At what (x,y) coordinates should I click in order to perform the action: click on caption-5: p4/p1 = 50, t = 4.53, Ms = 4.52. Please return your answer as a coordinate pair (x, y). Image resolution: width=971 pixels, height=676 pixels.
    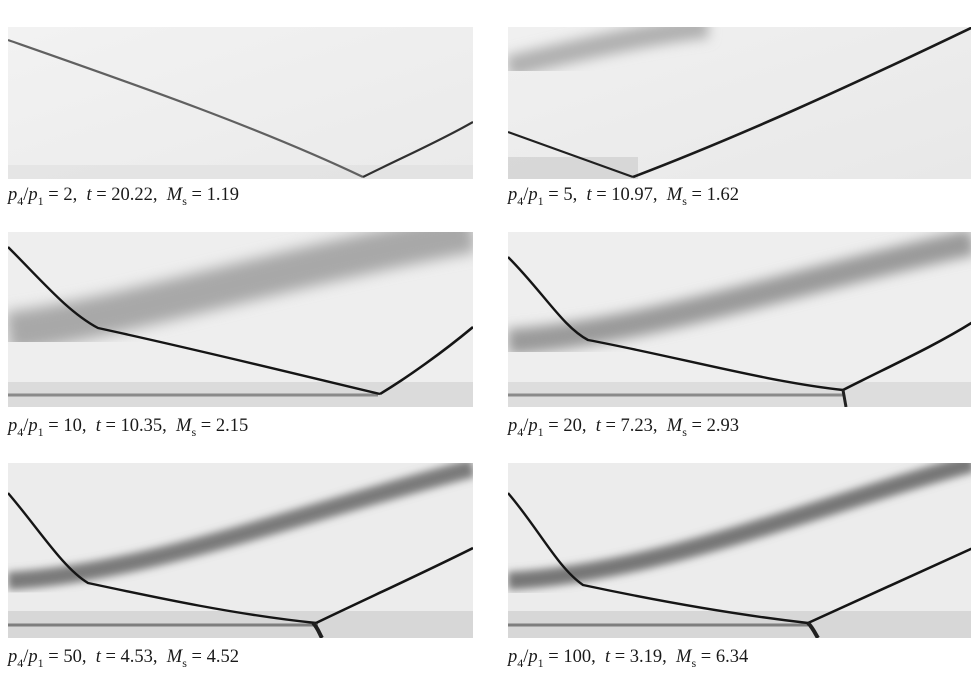
    Looking at the image, I should click on (123, 658).